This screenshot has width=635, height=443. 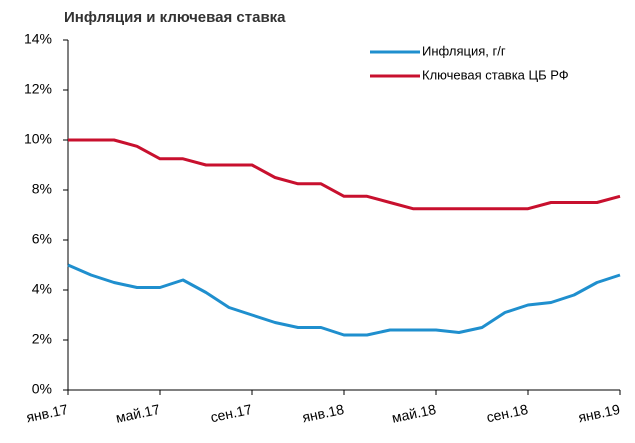 What do you see at coordinates (42, 189) in the screenshot?
I see `y-tick-label: 8%` at bounding box center [42, 189].